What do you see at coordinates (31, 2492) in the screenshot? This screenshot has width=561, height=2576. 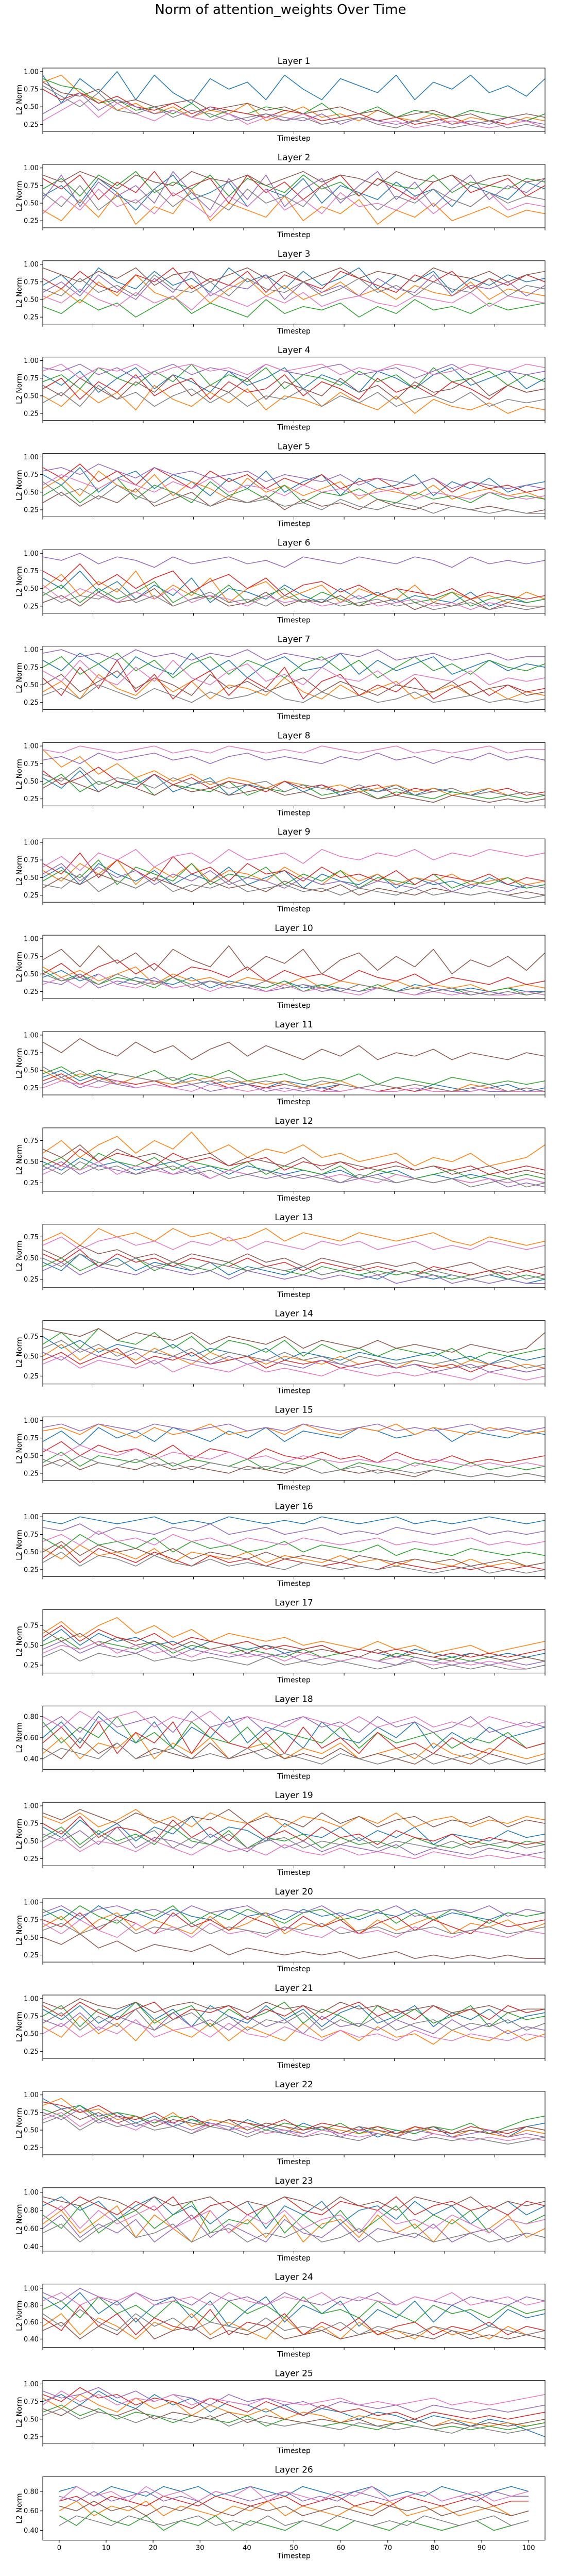 I see `y-tick-label: 0.80` at bounding box center [31, 2492].